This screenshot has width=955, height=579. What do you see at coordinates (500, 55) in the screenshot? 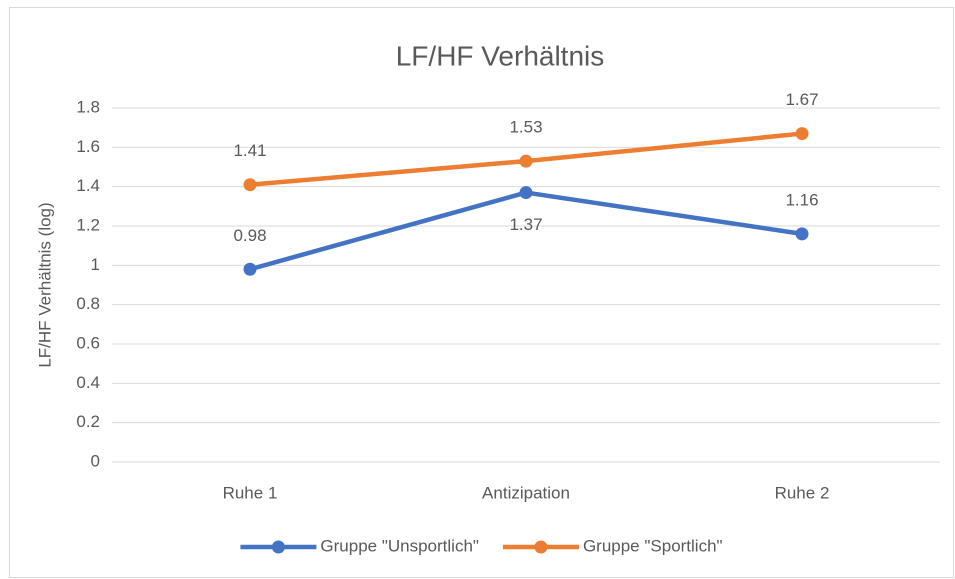
I see `chart-title: LF/HF Verhältnis` at bounding box center [500, 55].